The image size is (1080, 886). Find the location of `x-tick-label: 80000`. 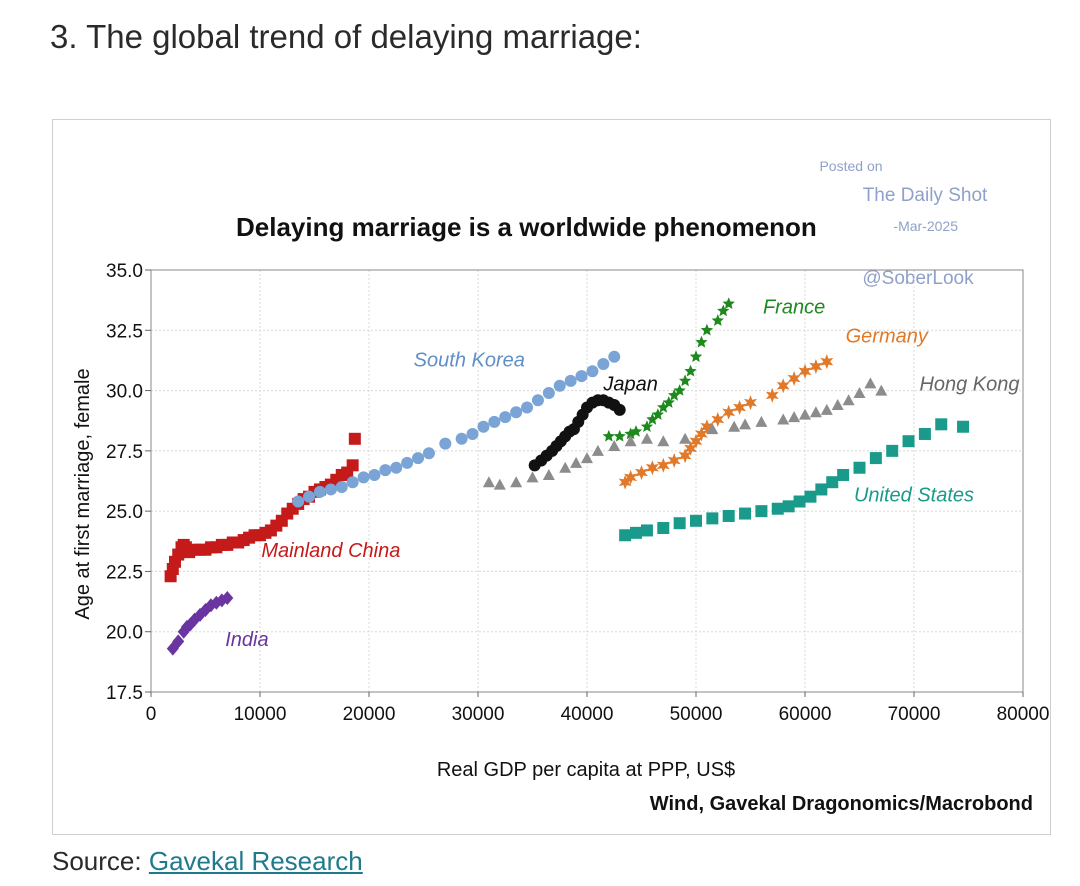

x-tick-label: 80000 is located at coordinates (1023, 714).